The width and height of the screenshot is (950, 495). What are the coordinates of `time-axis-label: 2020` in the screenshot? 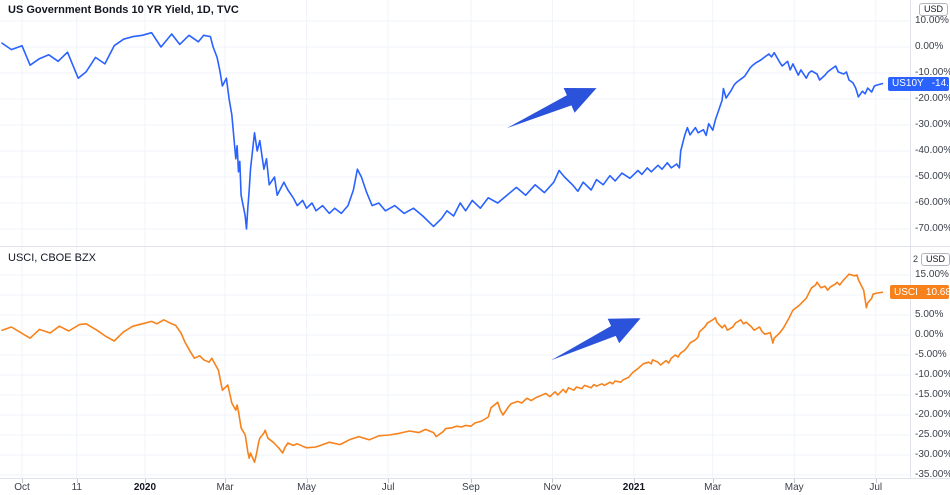 It's located at (145, 487).